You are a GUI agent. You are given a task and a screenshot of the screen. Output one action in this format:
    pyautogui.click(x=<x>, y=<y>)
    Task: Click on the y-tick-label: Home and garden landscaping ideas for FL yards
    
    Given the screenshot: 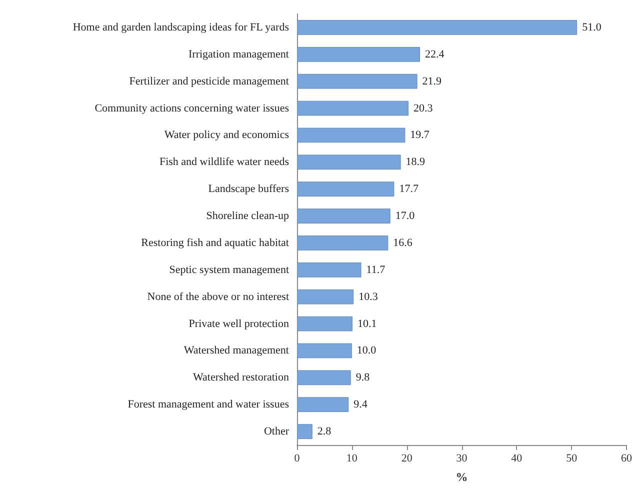 What is the action you would take?
    pyautogui.click(x=180, y=27)
    